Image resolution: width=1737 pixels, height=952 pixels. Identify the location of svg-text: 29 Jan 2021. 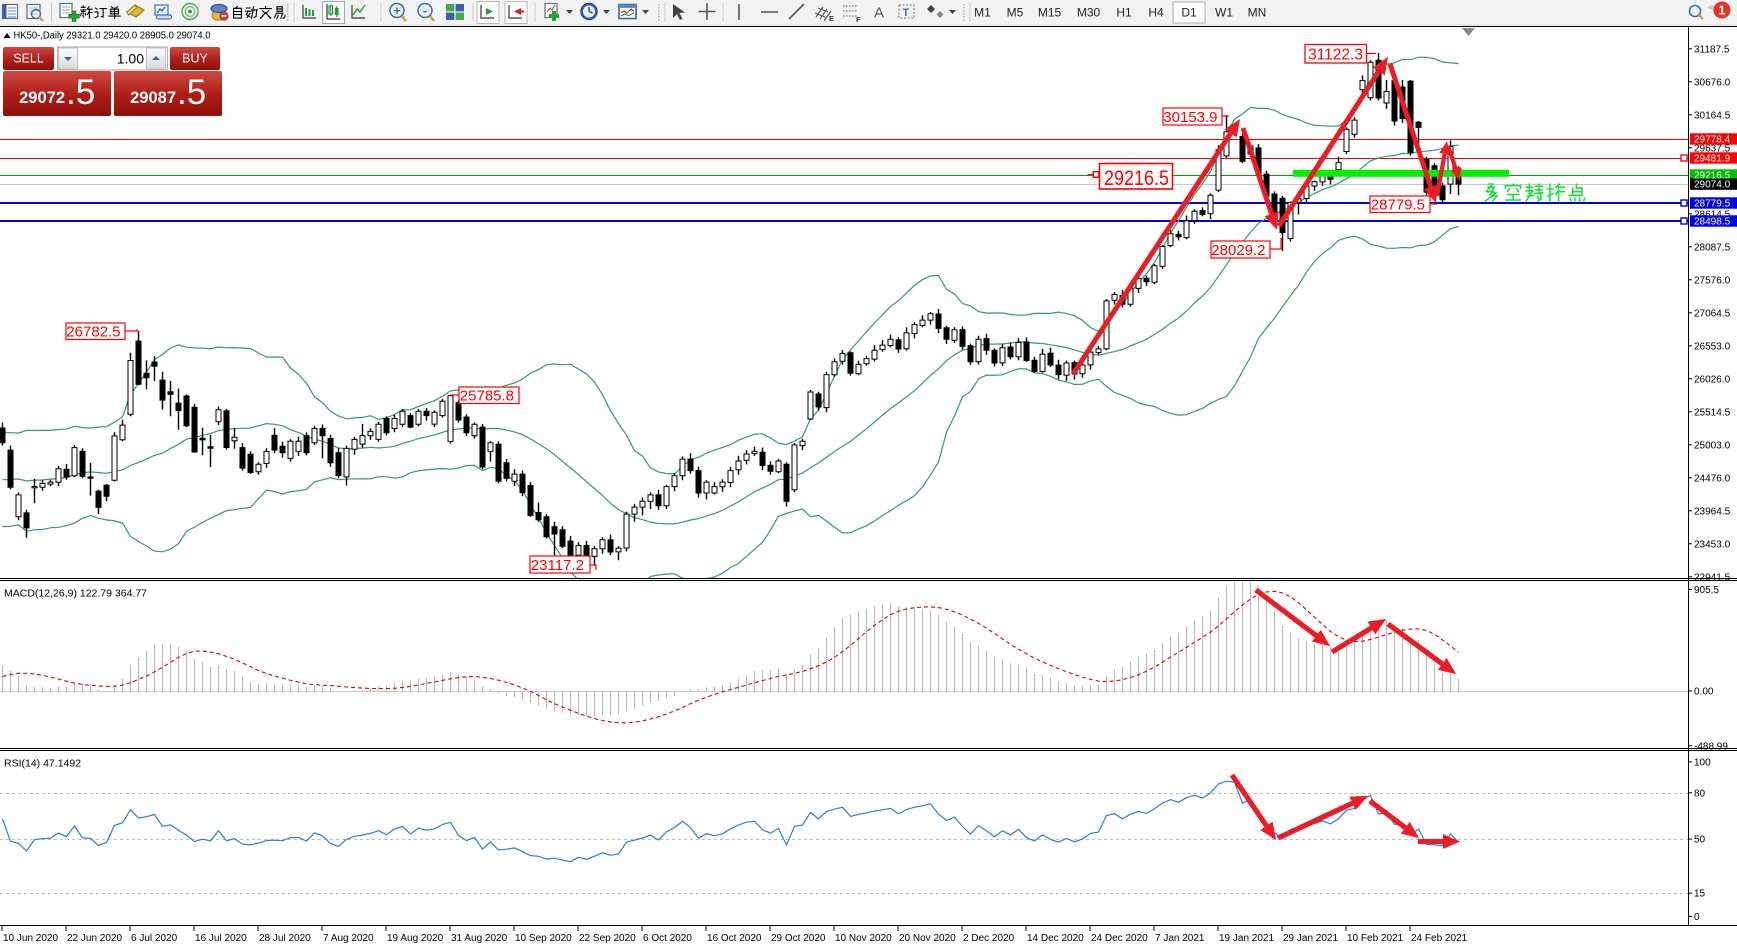
(1310, 938).